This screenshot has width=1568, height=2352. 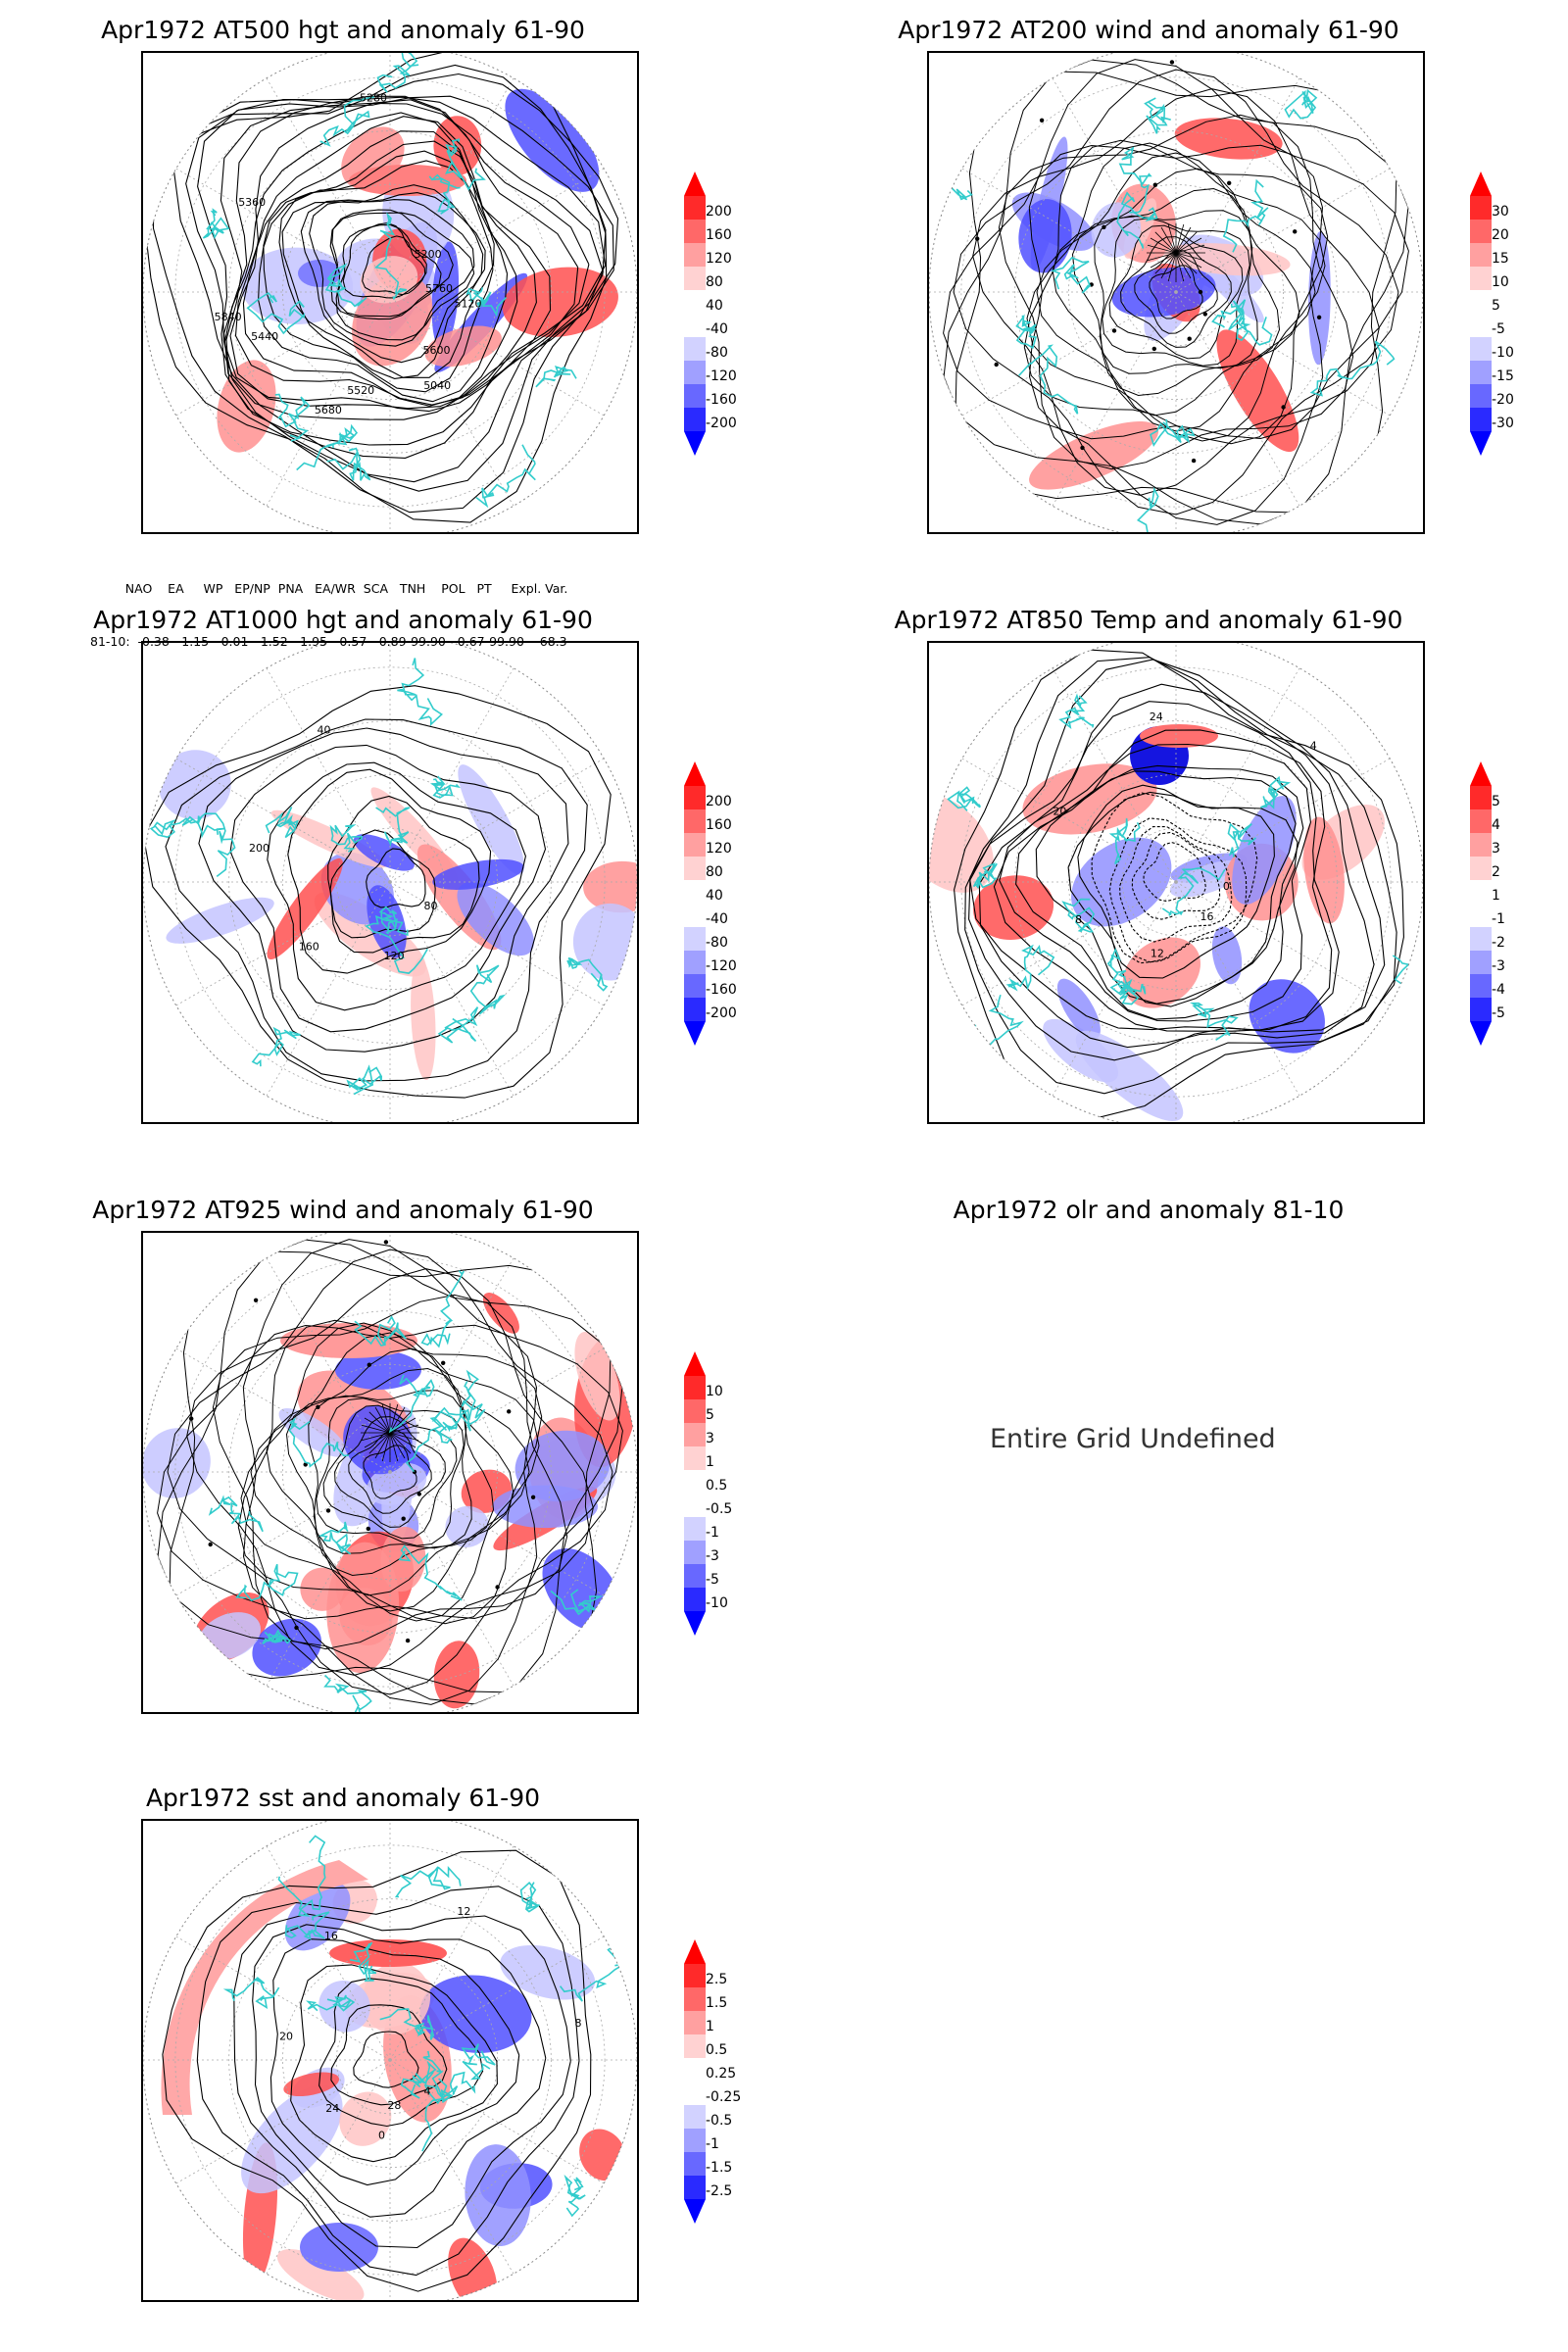 What do you see at coordinates (723, 903) in the screenshot?
I see `colorbar-1000: 200 160 120 80 40 -40 -80 -120 -160 -200` at bounding box center [723, 903].